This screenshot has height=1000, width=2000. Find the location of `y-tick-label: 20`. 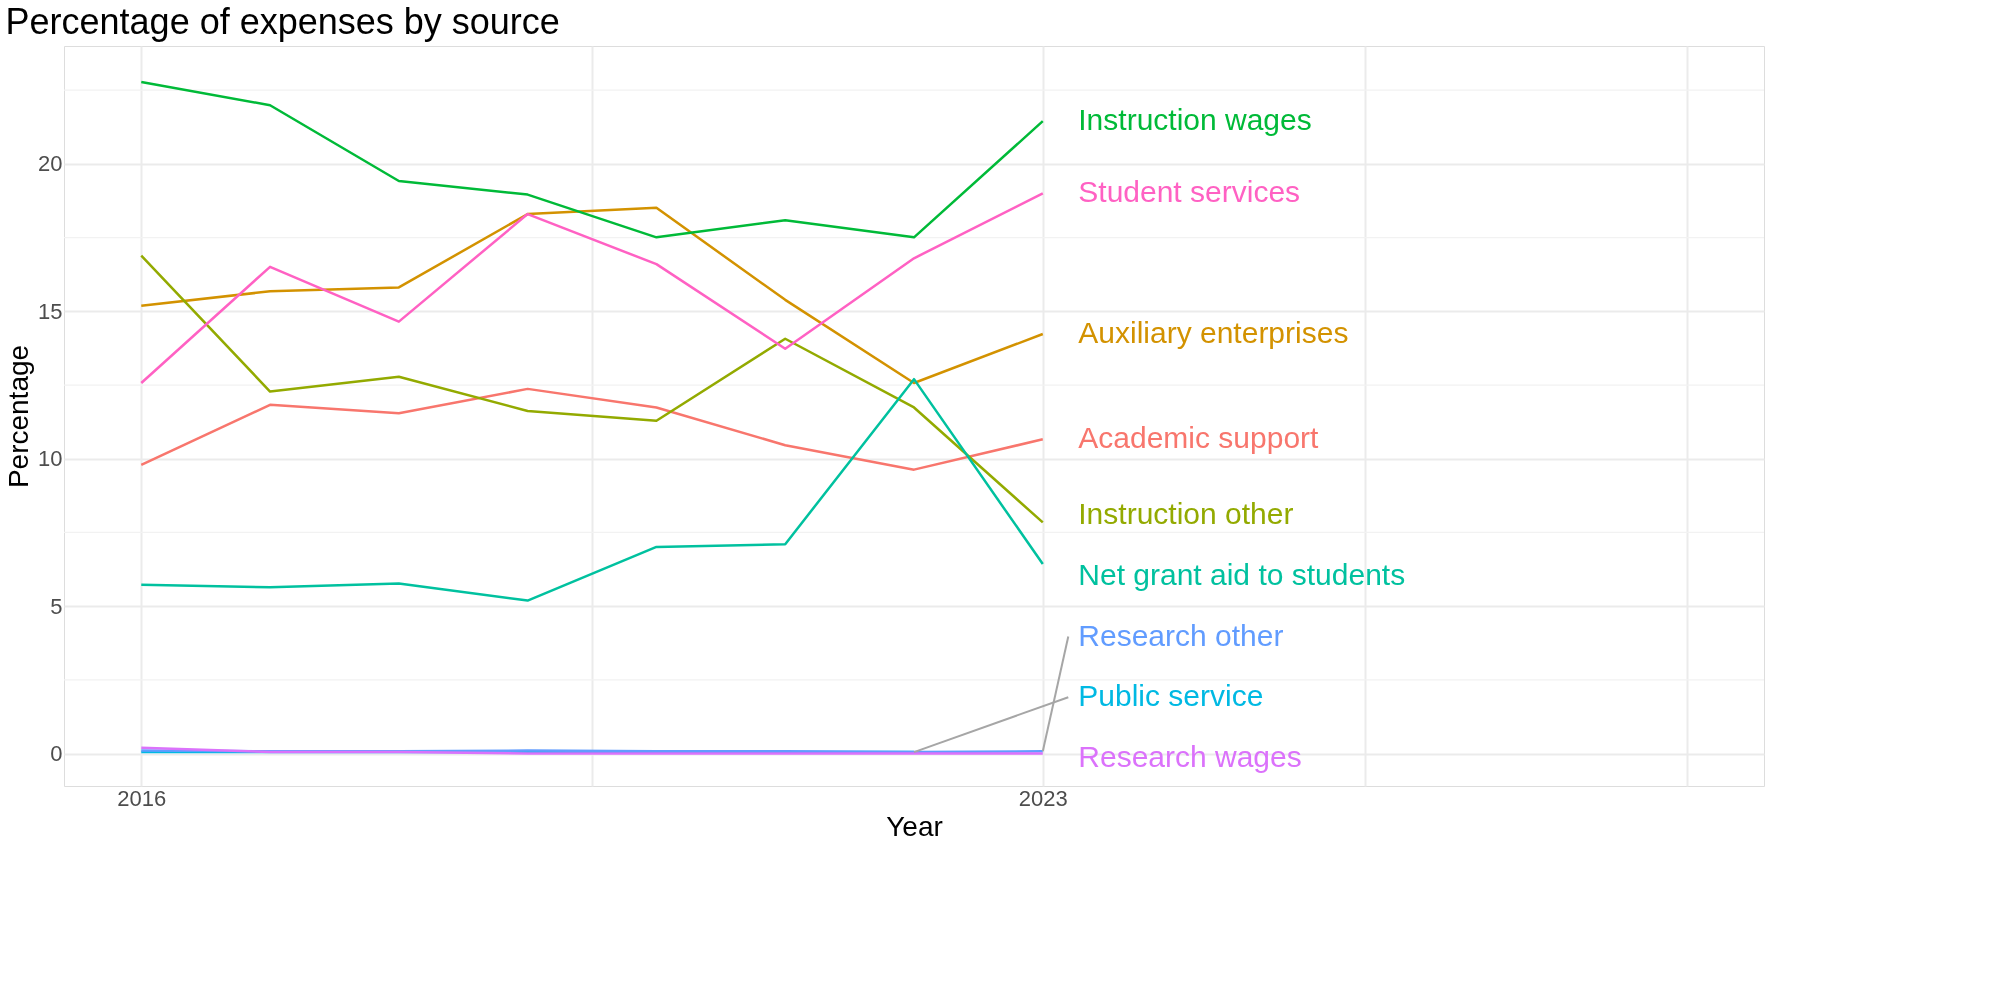

y-tick-label: 20 is located at coordinates (50, 164).